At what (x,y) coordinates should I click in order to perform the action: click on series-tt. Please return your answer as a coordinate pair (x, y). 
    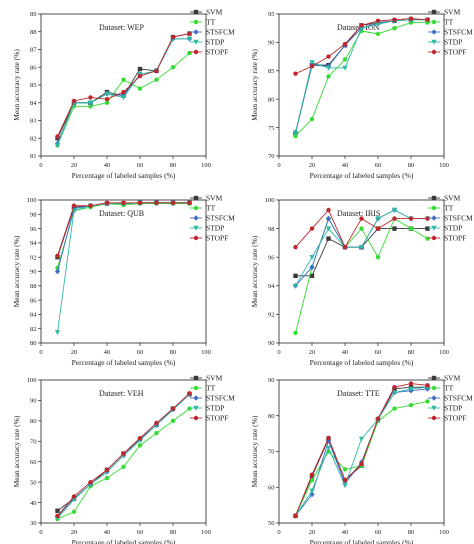
    Looking at the image, I should click on (361, 79).